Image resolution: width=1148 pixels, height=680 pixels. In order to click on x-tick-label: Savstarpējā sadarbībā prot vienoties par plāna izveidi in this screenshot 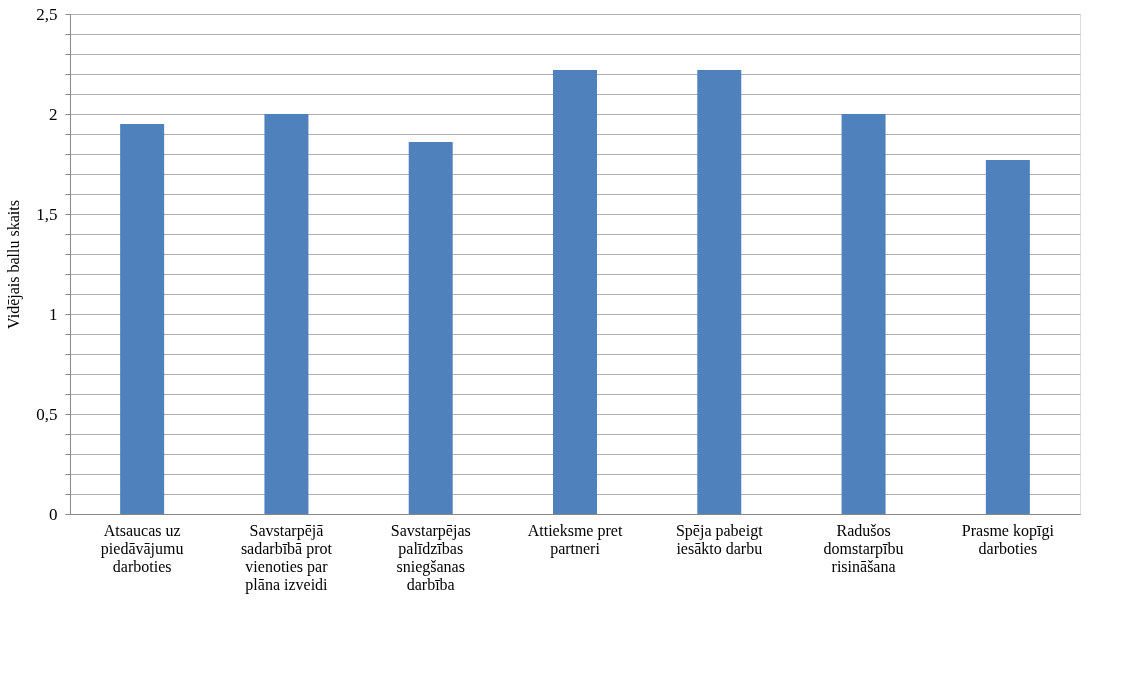, I will do `click(286, 557)`.